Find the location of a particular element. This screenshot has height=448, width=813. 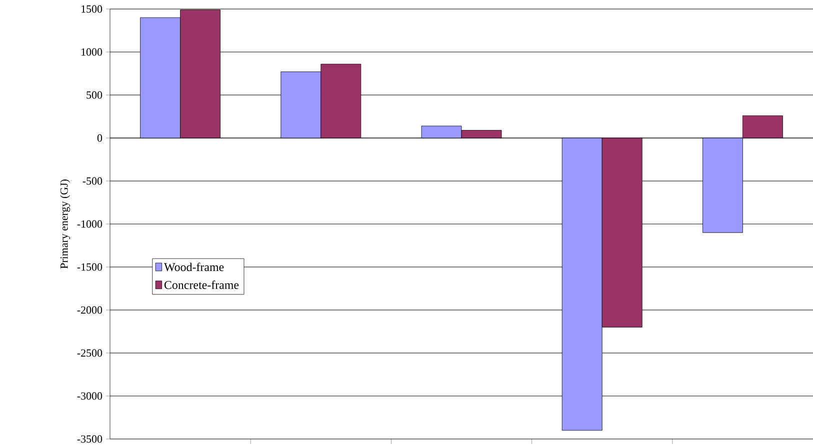

y-tick-label: -1500 is located at coordinates (89, 267).